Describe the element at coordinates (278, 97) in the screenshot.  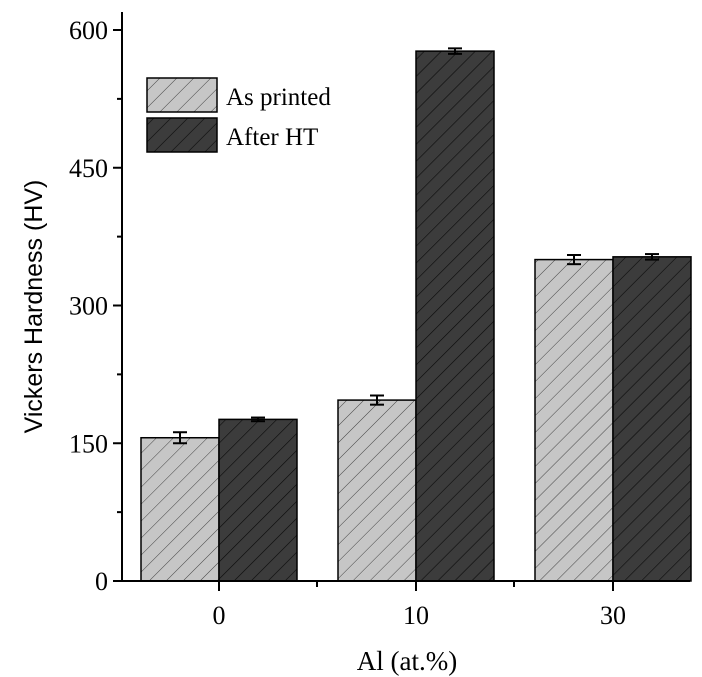
I see `legend-label: As printed` at that location.